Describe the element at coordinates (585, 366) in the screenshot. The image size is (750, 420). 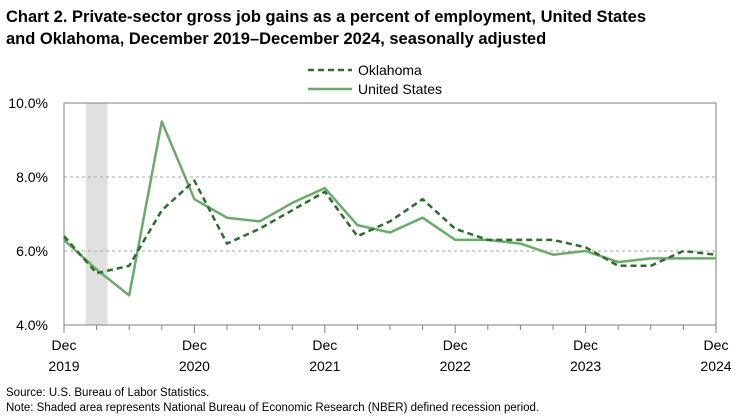
I see `x-tick-label-year: 2023` at that location.